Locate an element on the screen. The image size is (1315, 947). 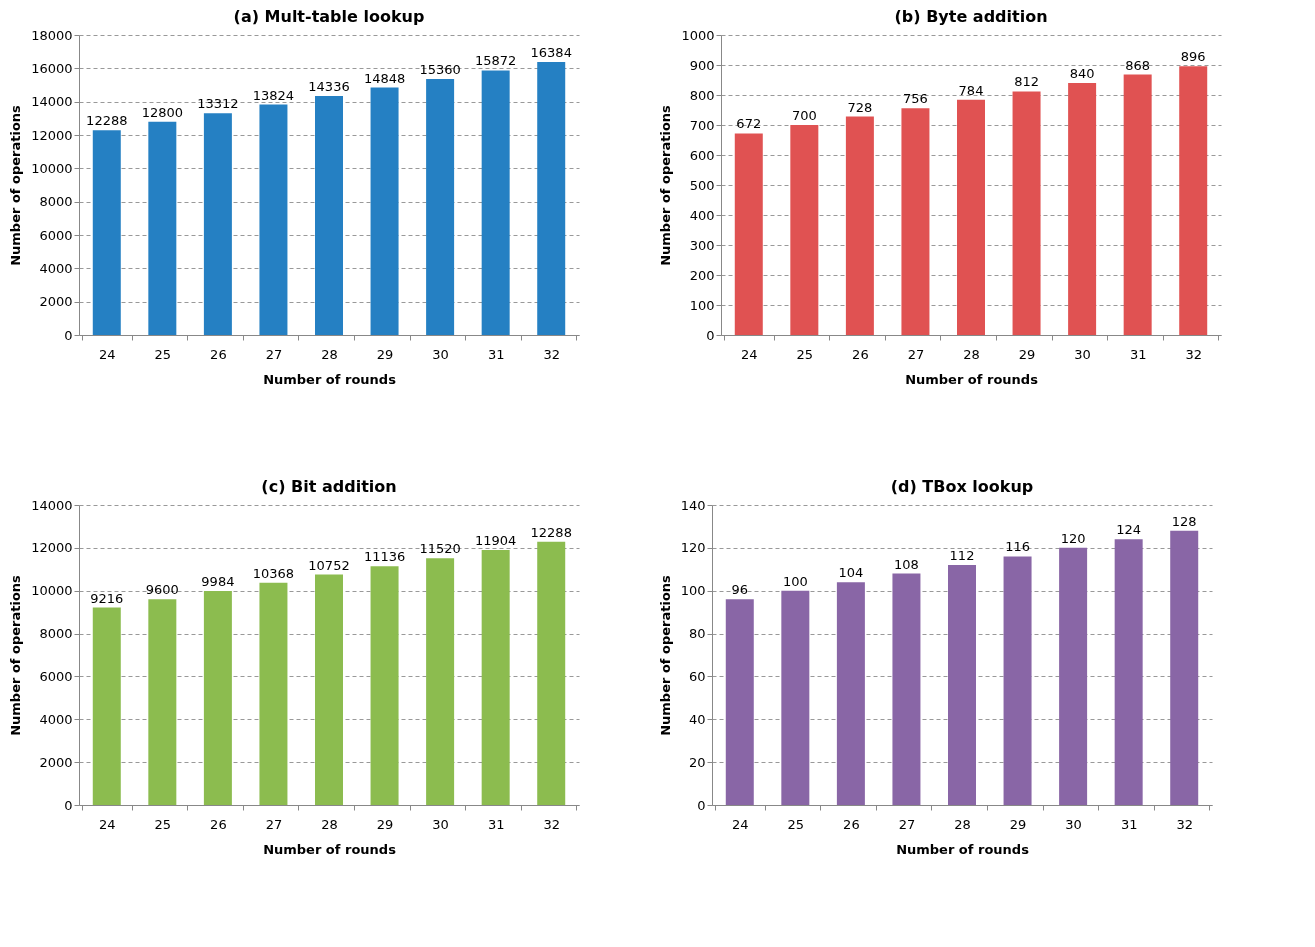
data-label: 896 is located at coordinates (1193, 57).